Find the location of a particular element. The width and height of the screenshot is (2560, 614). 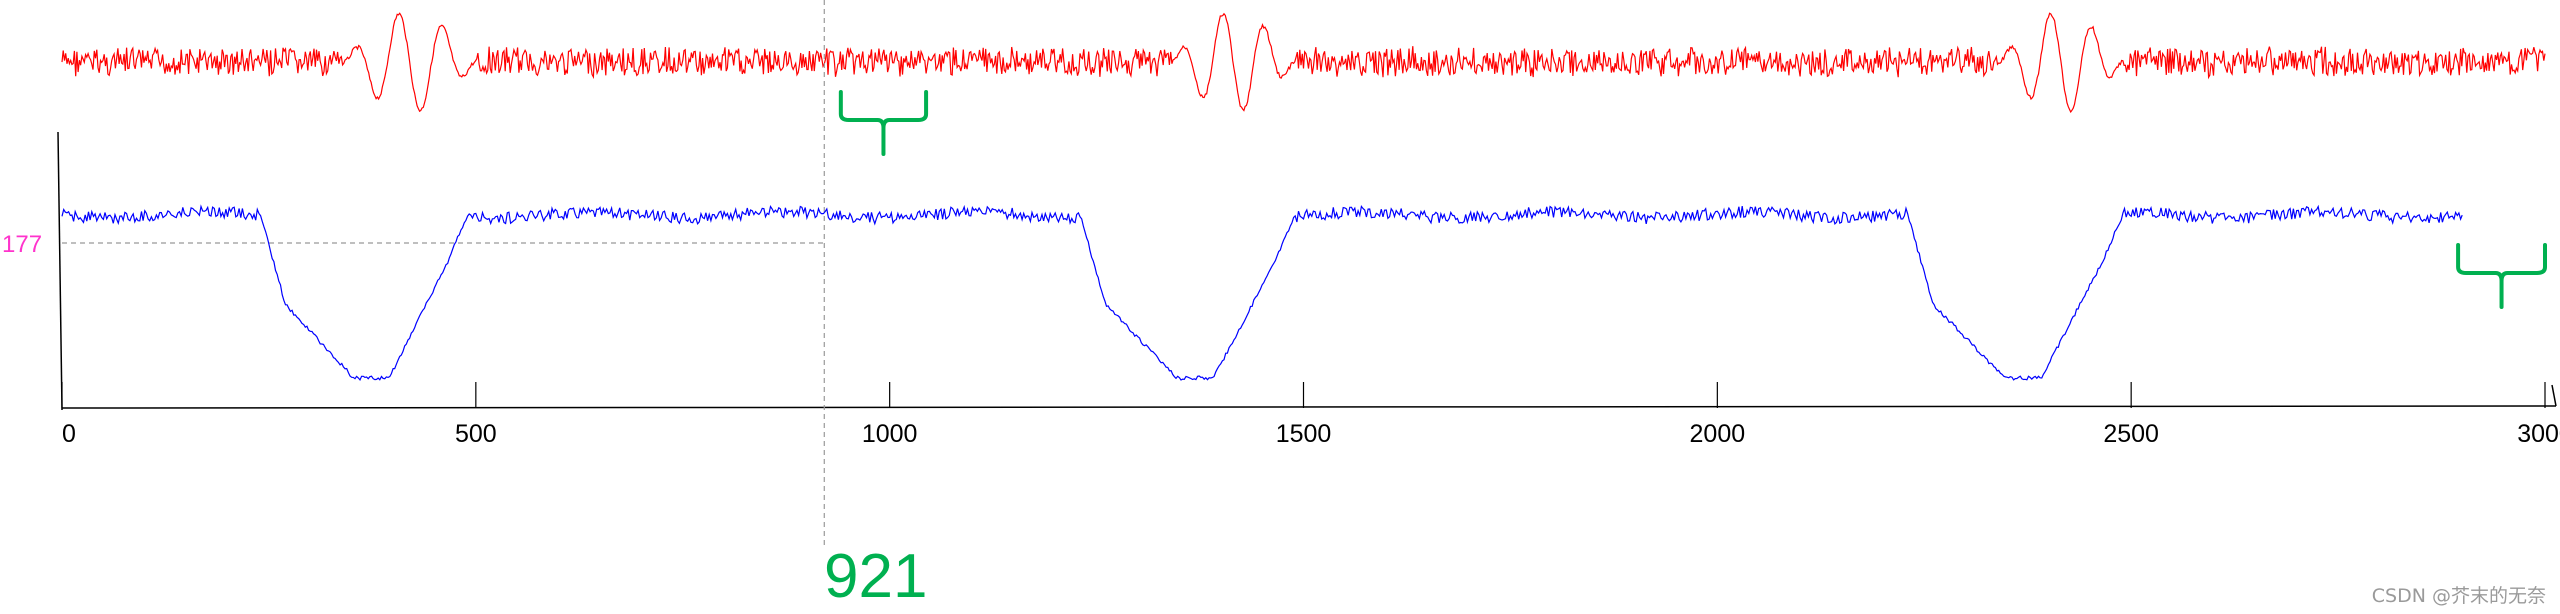

watermark: CSDN @芥末的无奈 is located at coordinates (2458, 596).